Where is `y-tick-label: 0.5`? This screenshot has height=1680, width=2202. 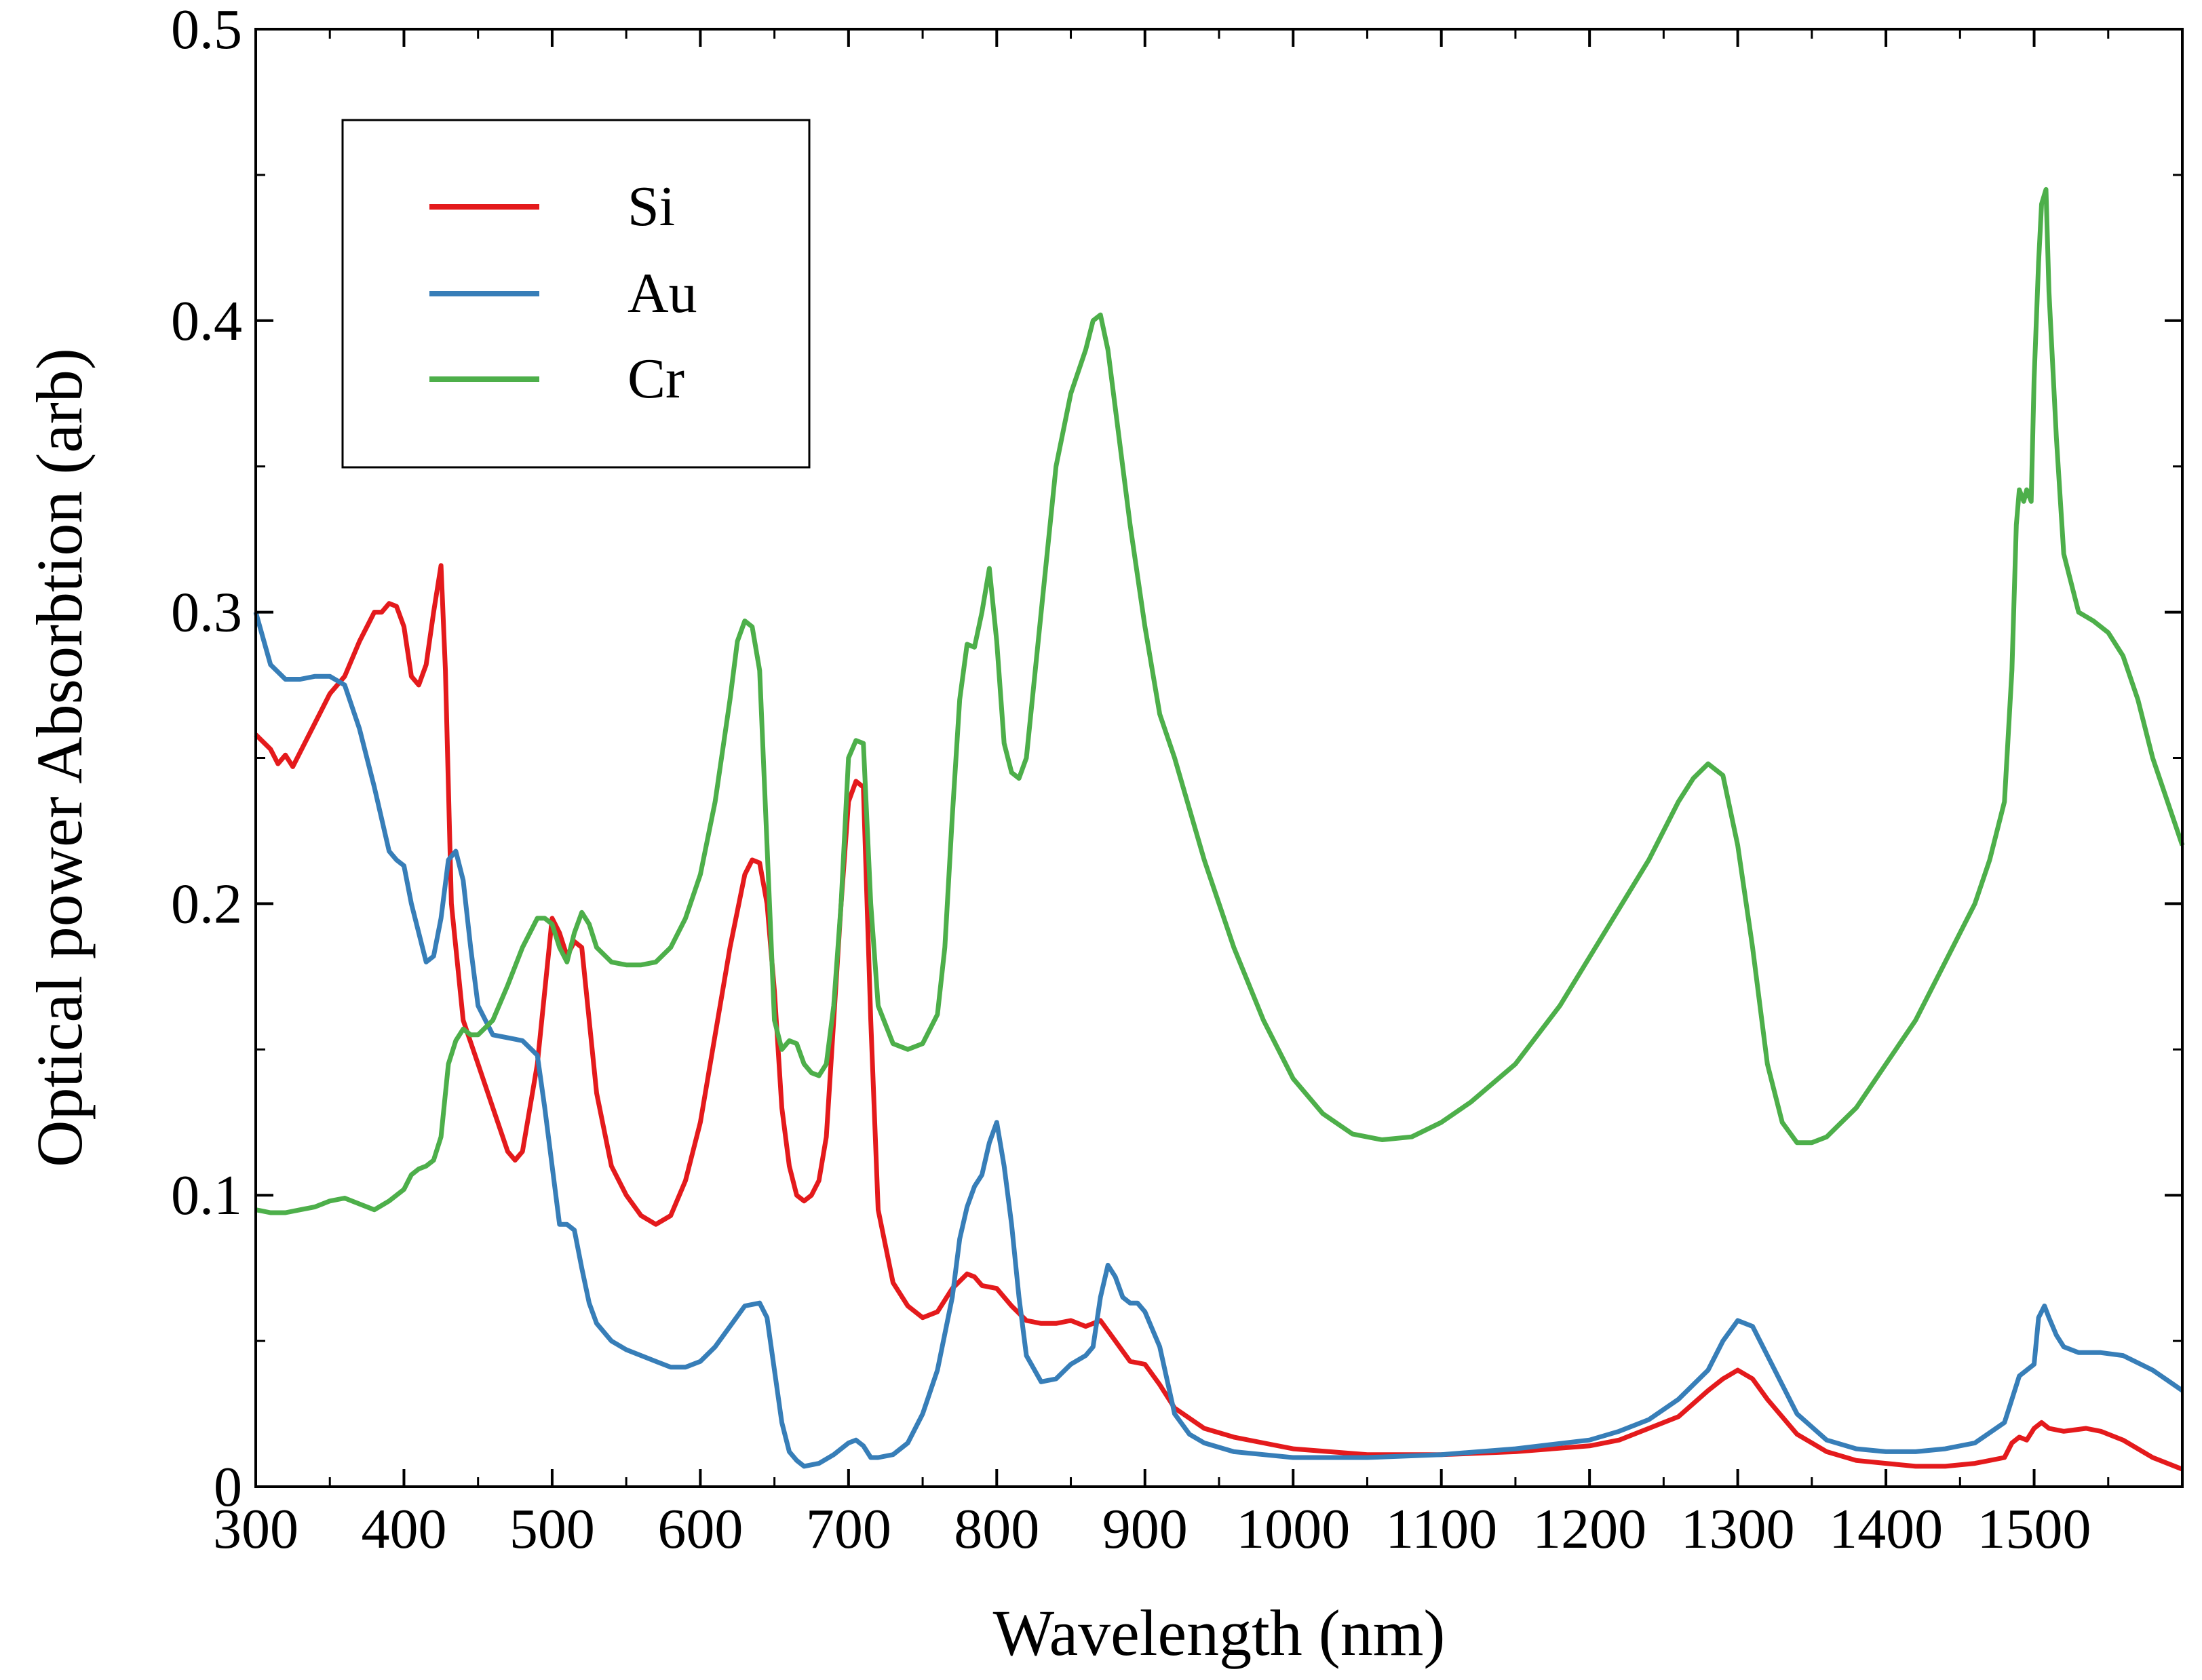 y-tick-label: 0.5 is located at coordinates (206, 31).